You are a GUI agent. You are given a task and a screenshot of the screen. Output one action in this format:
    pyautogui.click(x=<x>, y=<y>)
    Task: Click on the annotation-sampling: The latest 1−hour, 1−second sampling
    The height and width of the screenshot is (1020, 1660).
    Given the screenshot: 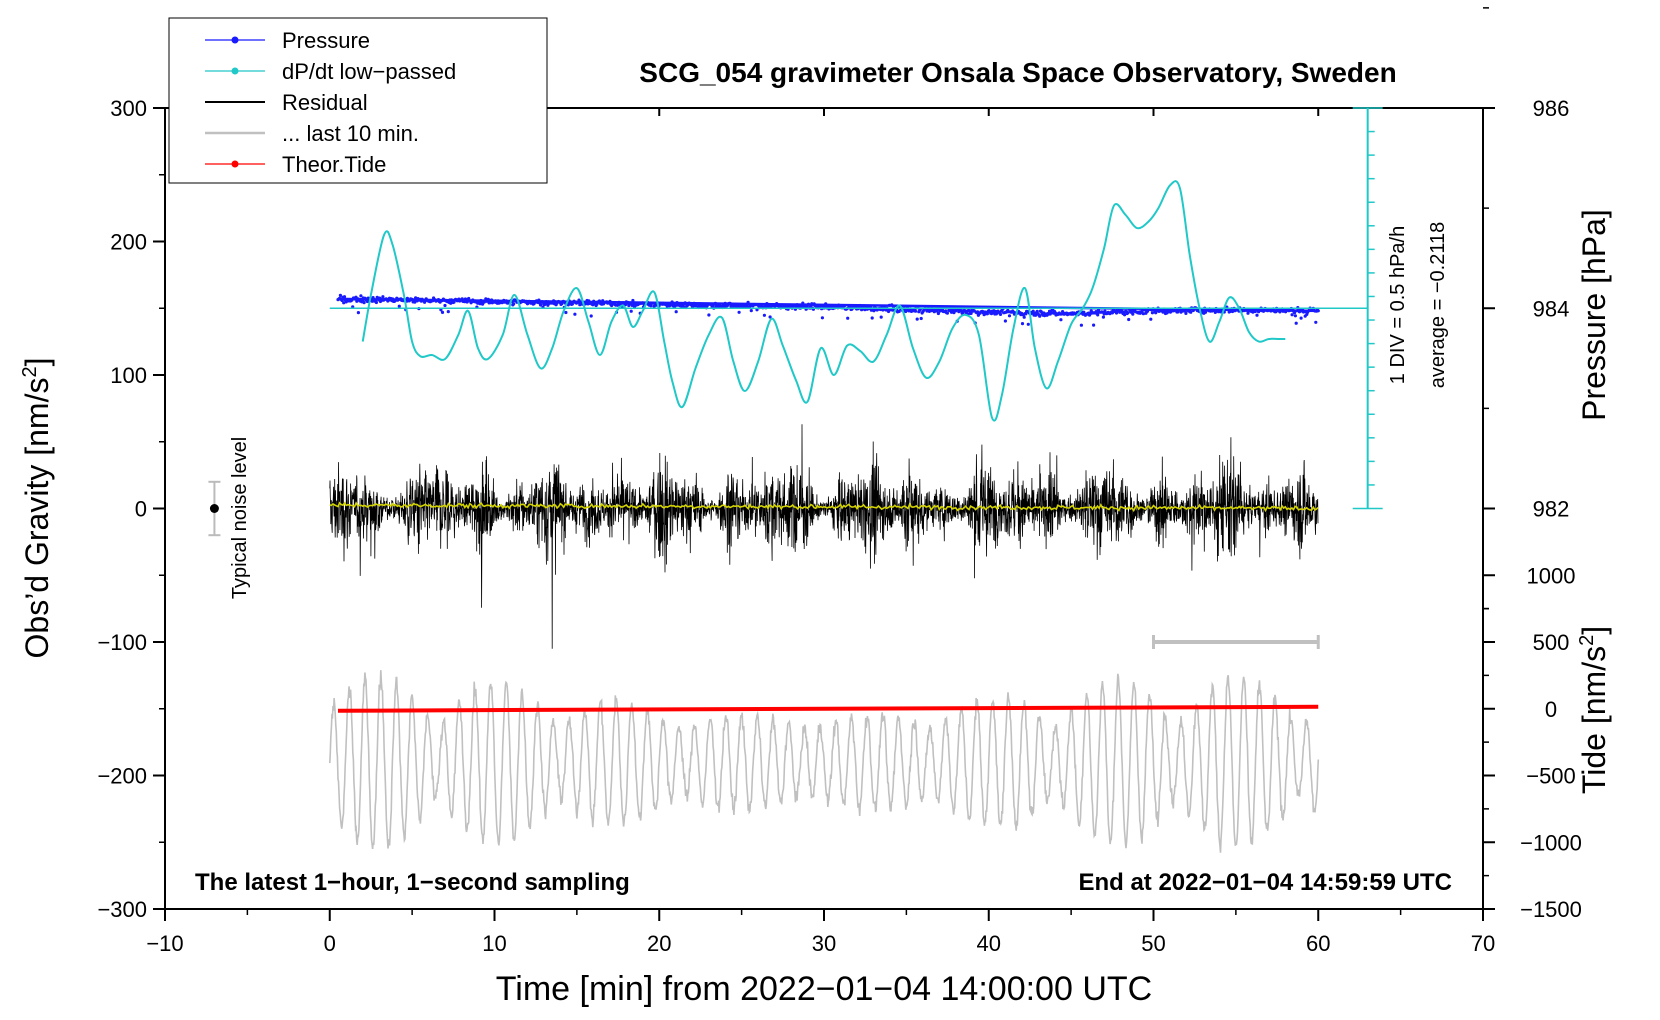 What is the action you would take?
    pyautogui.click(x=412, y=882)
    